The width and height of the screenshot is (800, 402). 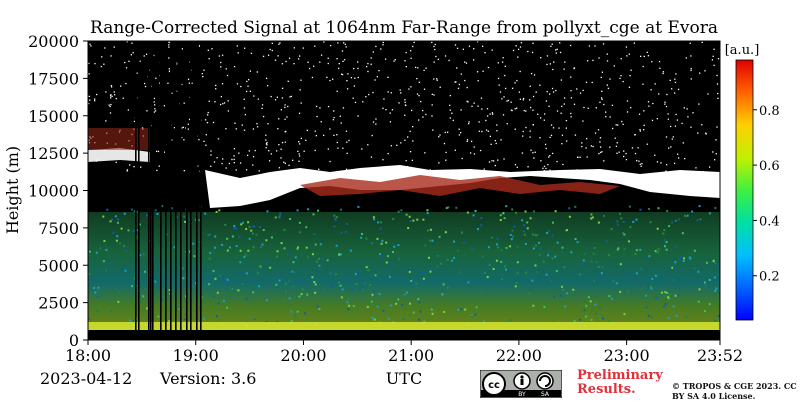 What do you see at coordinates (742, 50) in the screenshot?
I see `colorbar-unit: [a.u.]` at bounding box center [742, 50].